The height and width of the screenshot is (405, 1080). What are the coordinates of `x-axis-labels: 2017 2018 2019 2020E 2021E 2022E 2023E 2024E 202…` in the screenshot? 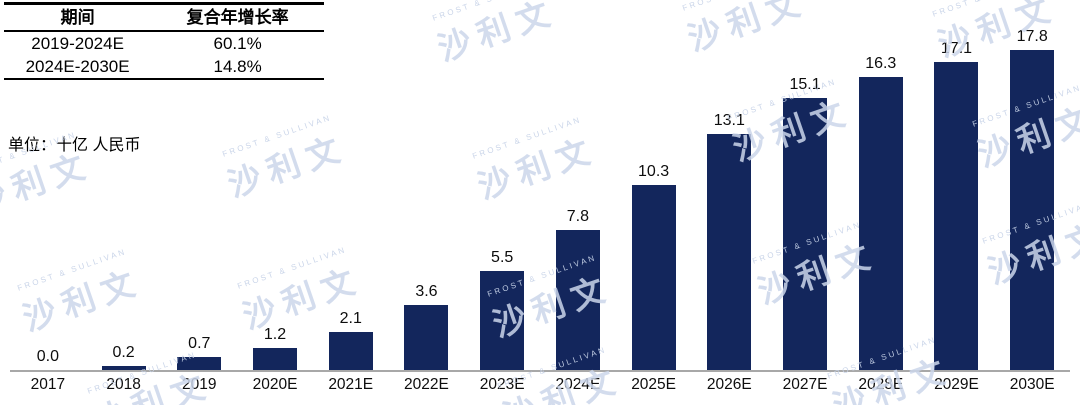 It's located at (540, 385).